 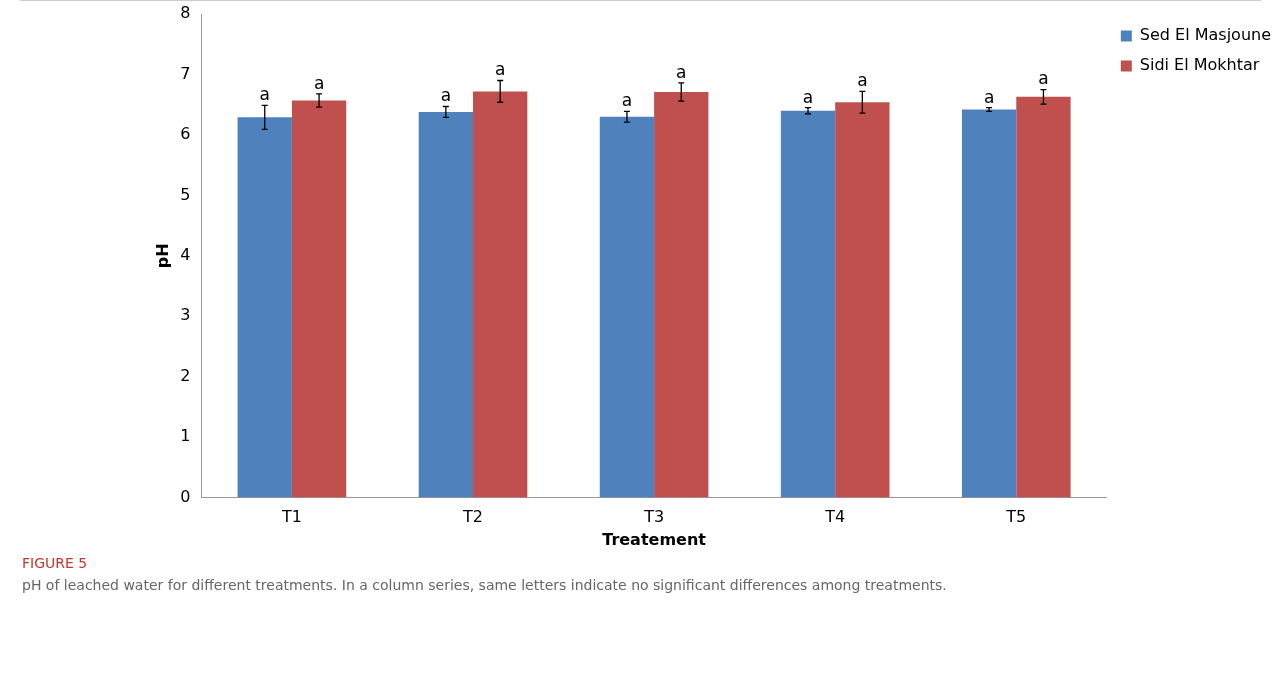 I want to click on x-tick-label: T5, so click(x=1016, y=517).